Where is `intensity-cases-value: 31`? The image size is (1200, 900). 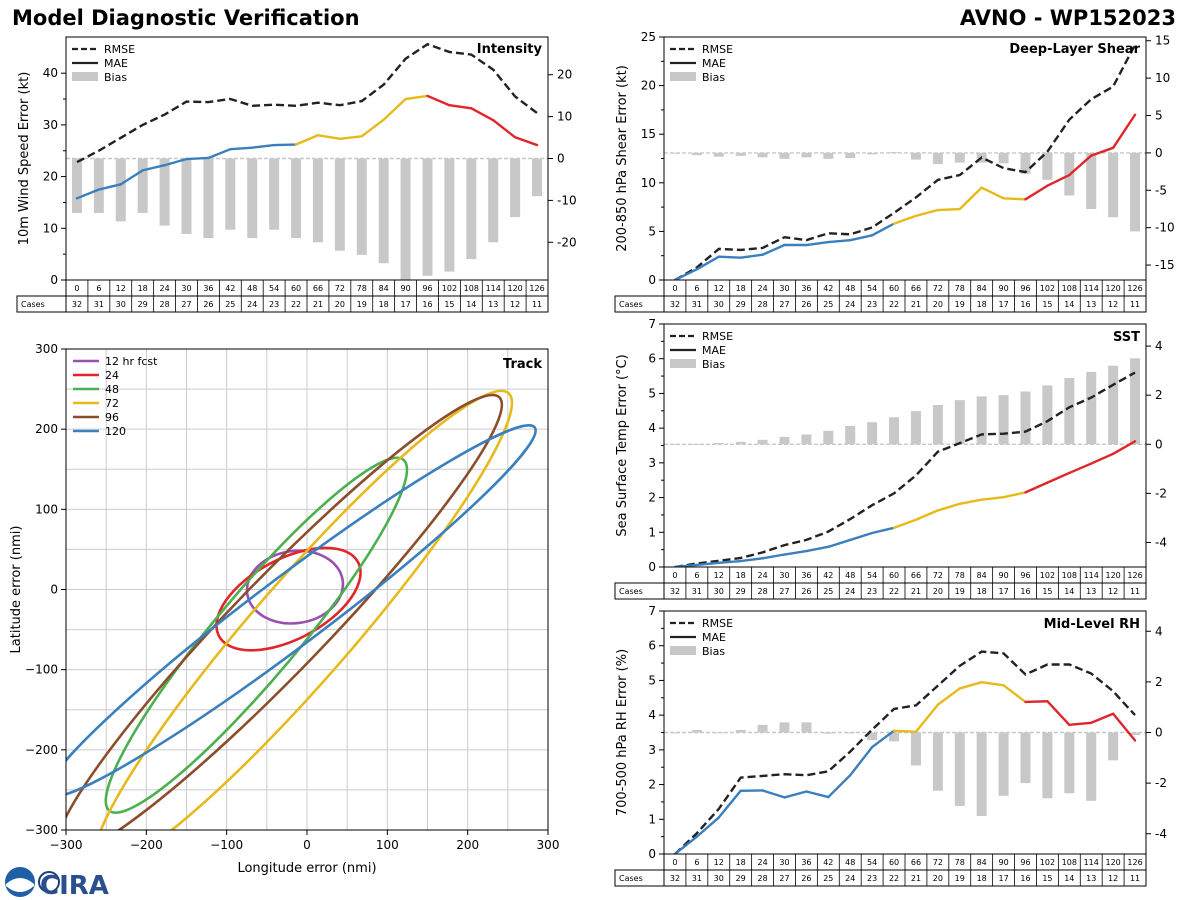
intensity-cases-value: 31 is located at coordinates (99, 304).